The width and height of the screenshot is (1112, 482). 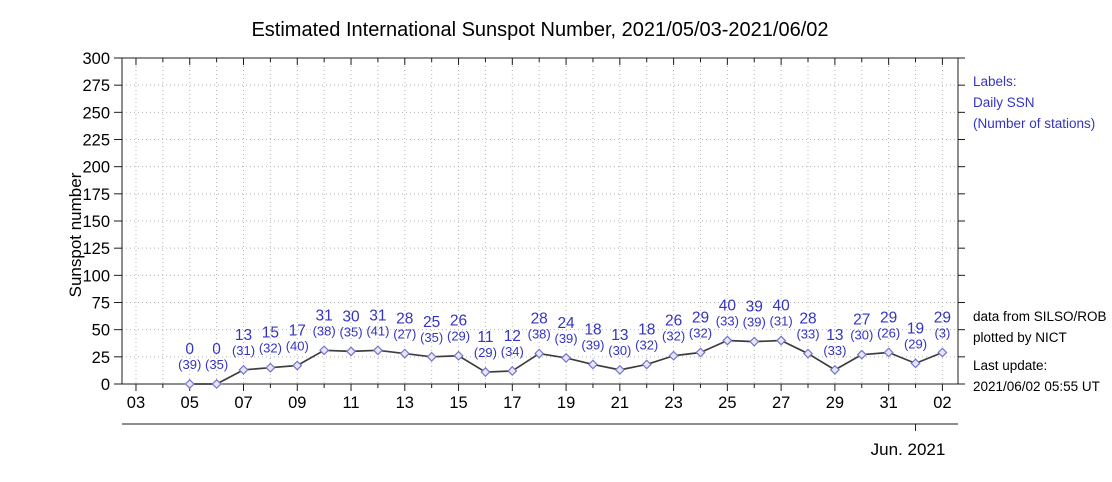 What do you see at coordinates (888, 403) in the screenshot?
I see `x-tick-label: 31` at bounding box center [888, 403].